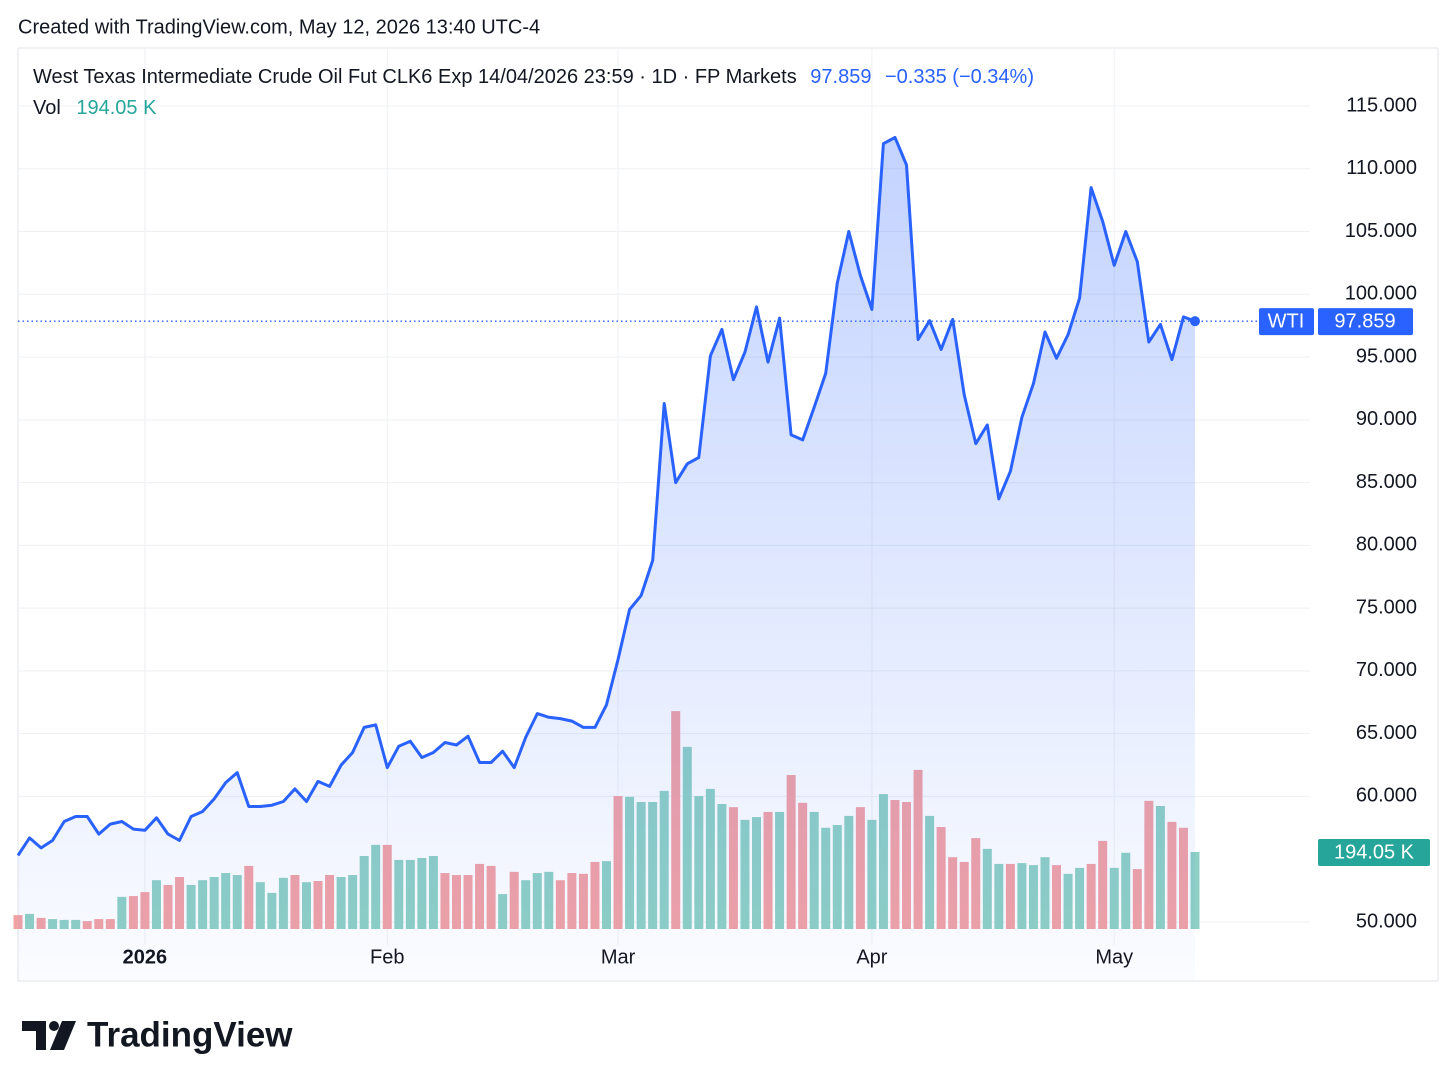 The image size is (1456, 1090). What do you see at coordinates (1114, 957) in the screenshot?
I see `x-tick-label: May` at bounding box center [1114, 957].